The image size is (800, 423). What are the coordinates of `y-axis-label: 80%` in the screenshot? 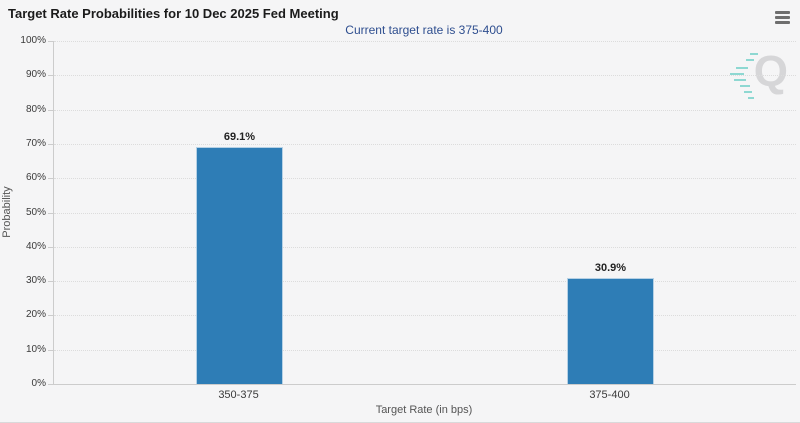 It's located at (35, 109).